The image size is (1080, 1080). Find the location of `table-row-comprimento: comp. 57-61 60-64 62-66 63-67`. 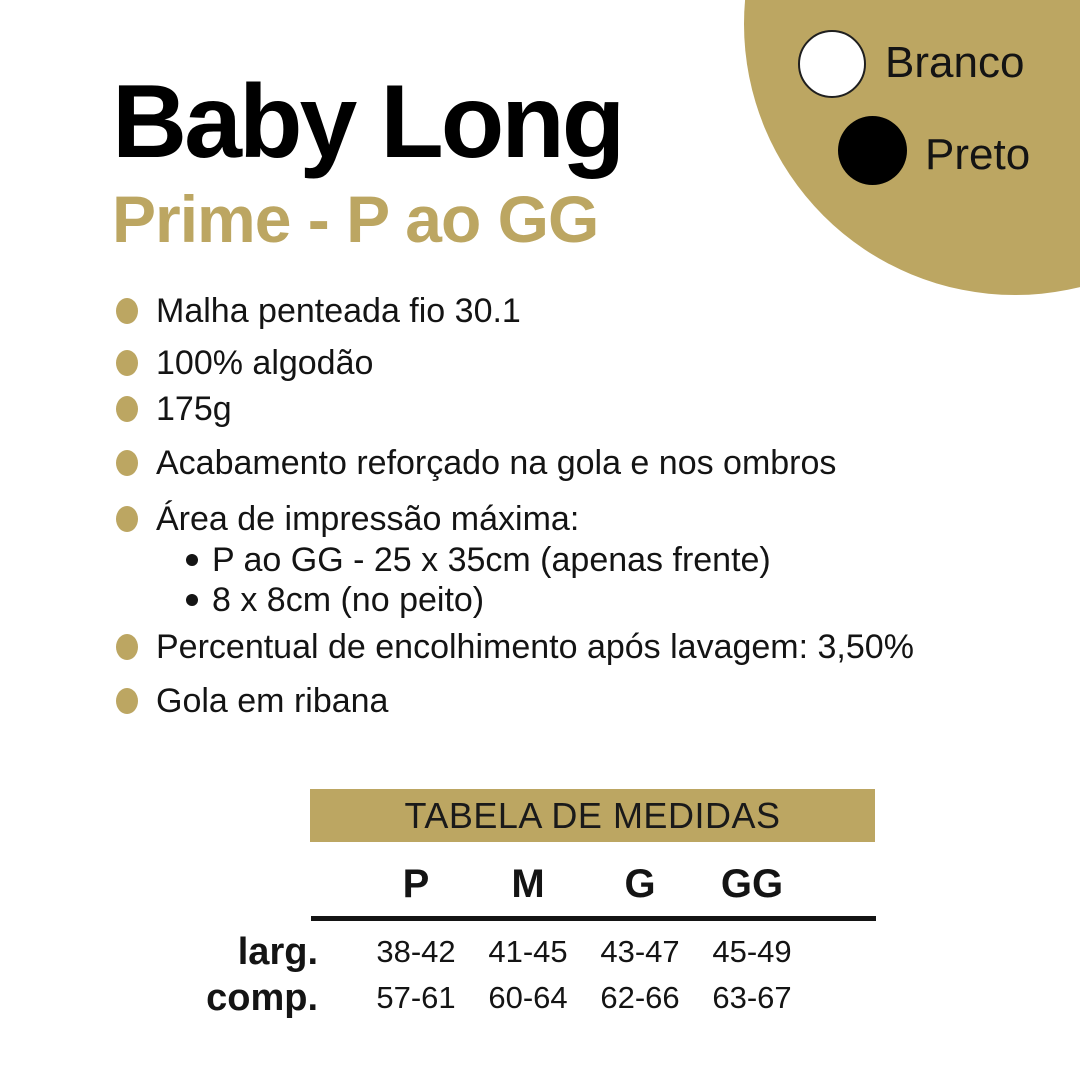

table-row-comprimento: comp. 57-61 60-64 62-66 63-67 is located at coordinates (540, 998).